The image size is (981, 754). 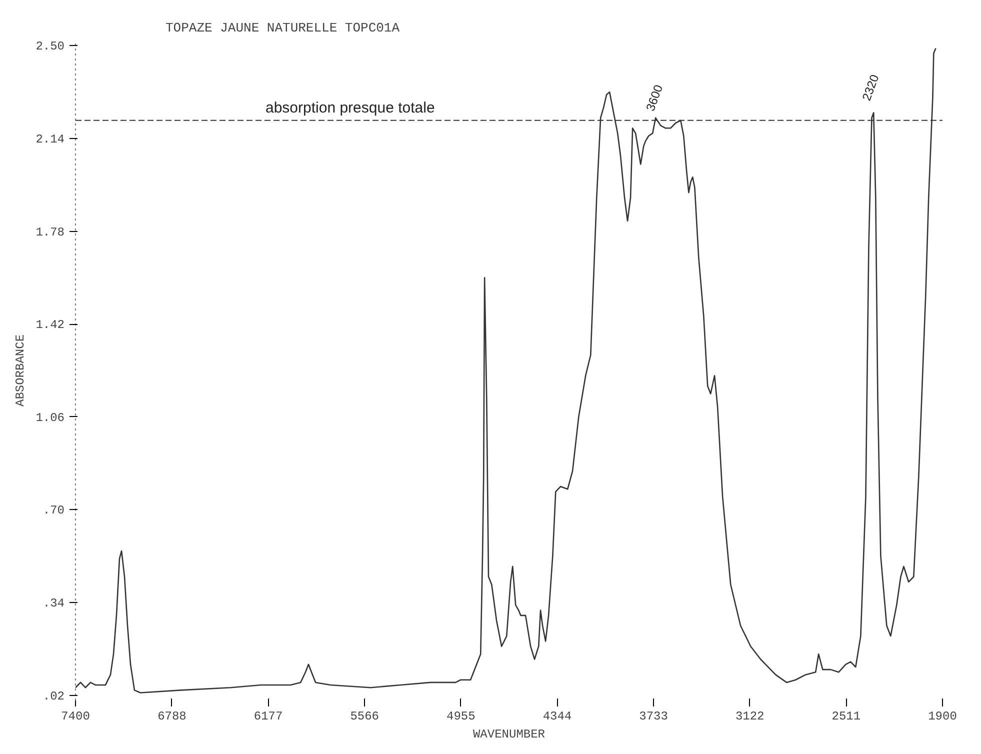 What do you see at coordinates (53, 511) in the screenshot?
I see `y-tick-label: .70` at bounding box center [53, 511].